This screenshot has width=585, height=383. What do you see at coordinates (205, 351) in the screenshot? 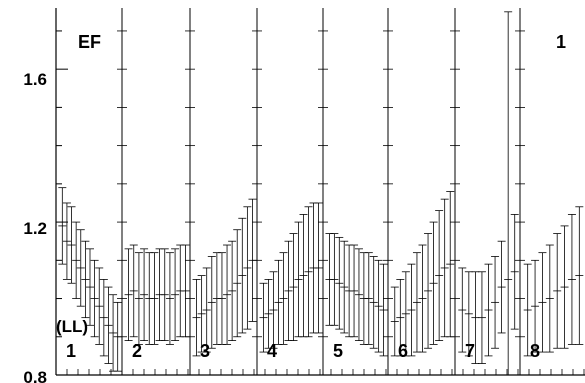
I see `panel-label-3: 3` at bounding box center [205, 351].